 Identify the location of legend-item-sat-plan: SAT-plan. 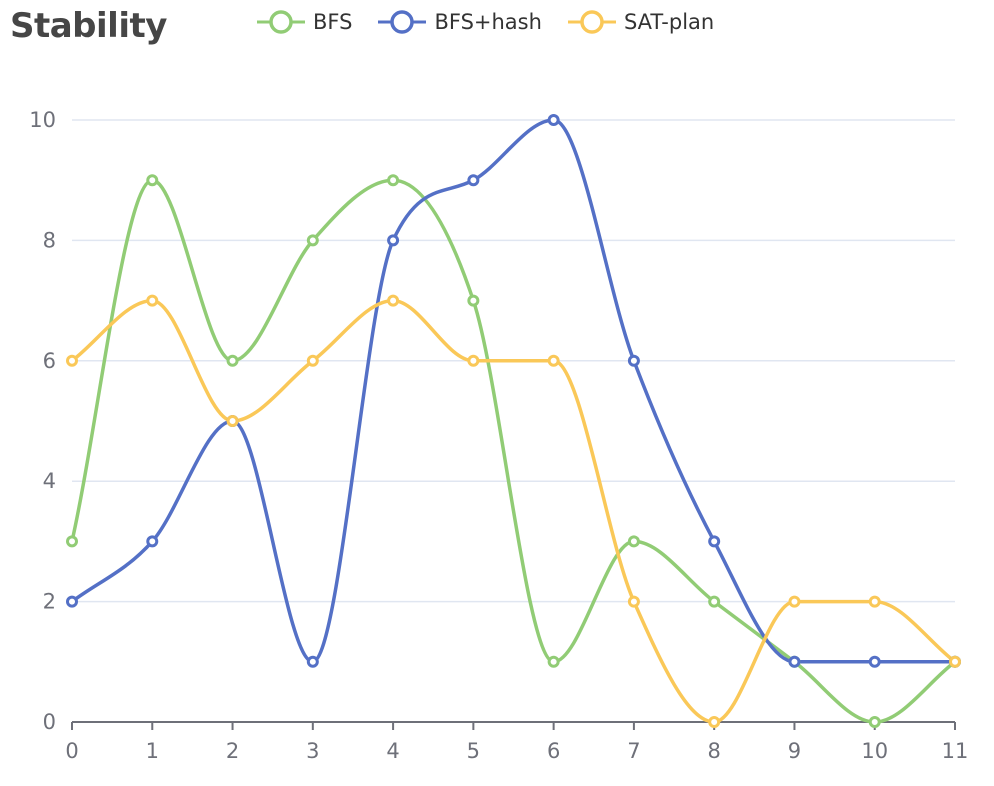
(640, 22).